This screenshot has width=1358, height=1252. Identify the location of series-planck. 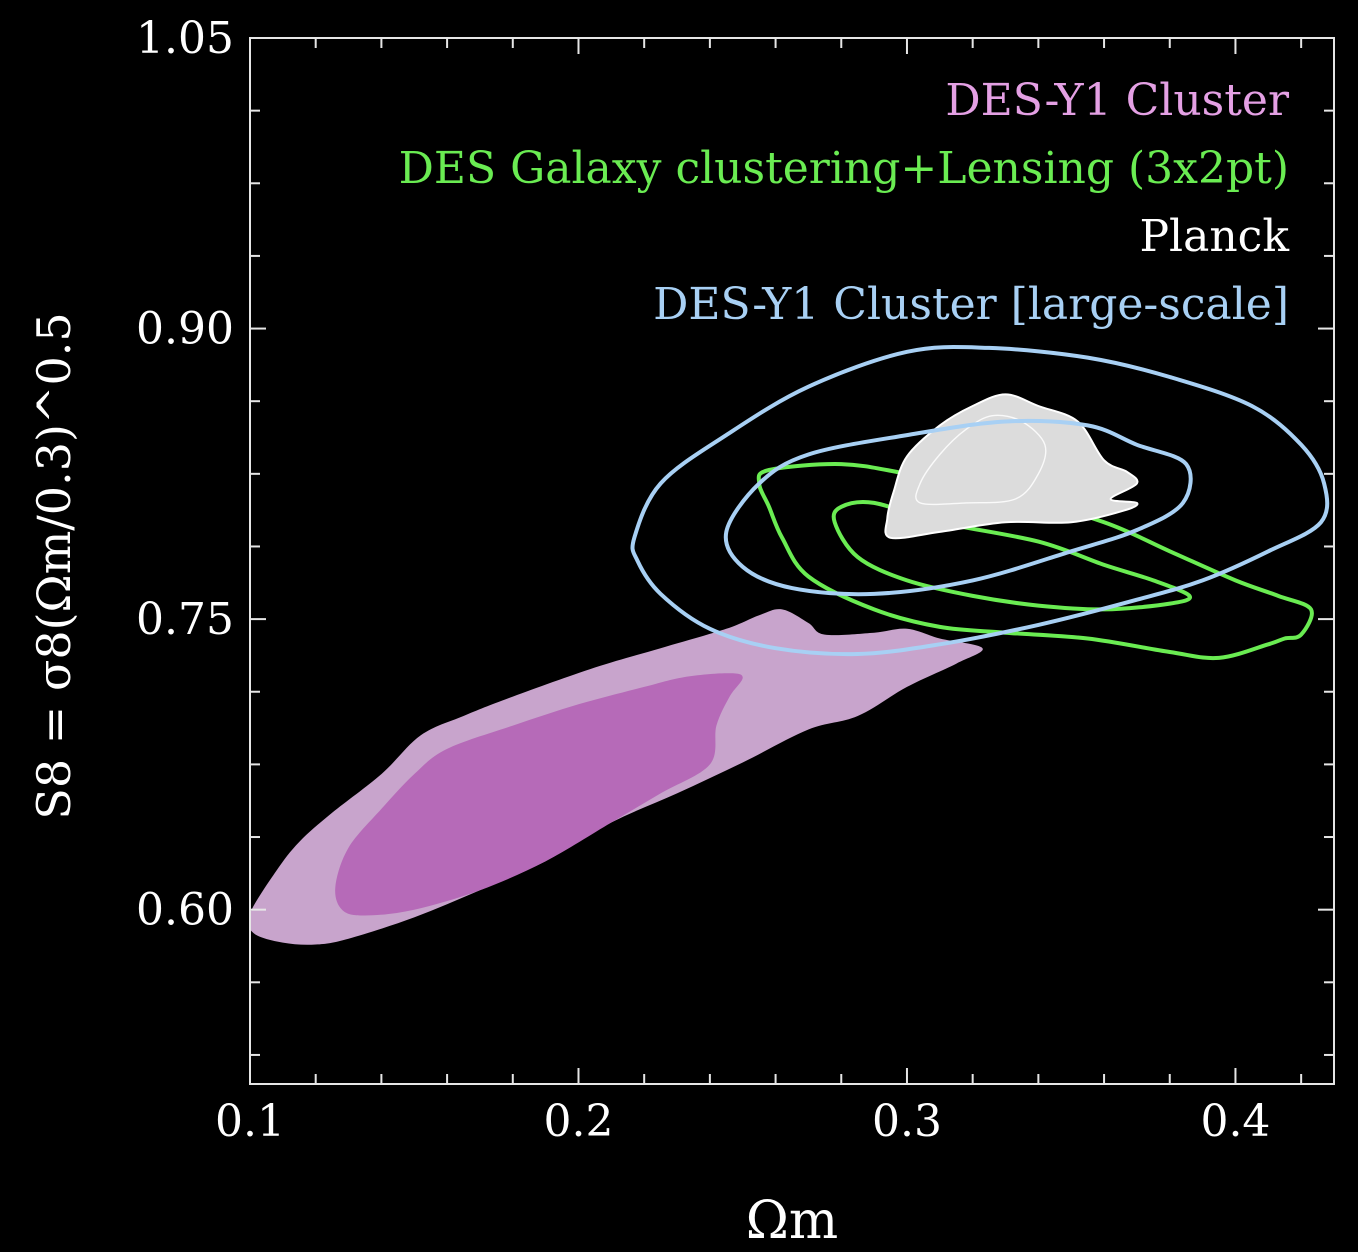
(1011, 466).